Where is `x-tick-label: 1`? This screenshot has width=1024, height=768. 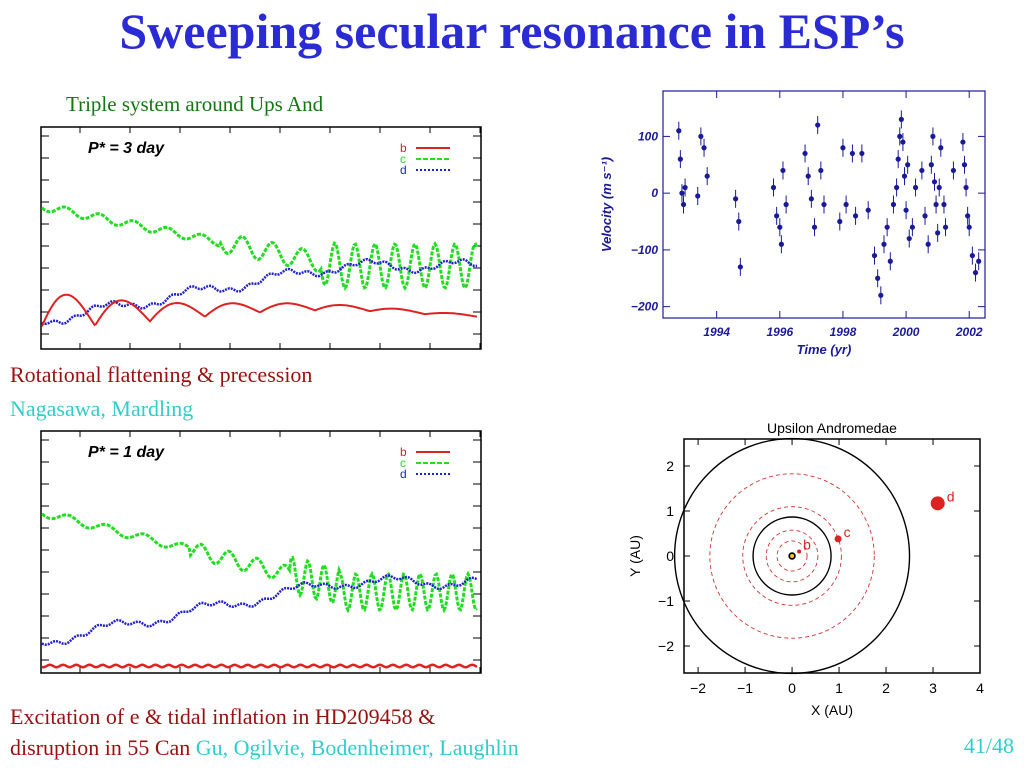 x-tick-label: 1 is located at coordinates (839, 688).